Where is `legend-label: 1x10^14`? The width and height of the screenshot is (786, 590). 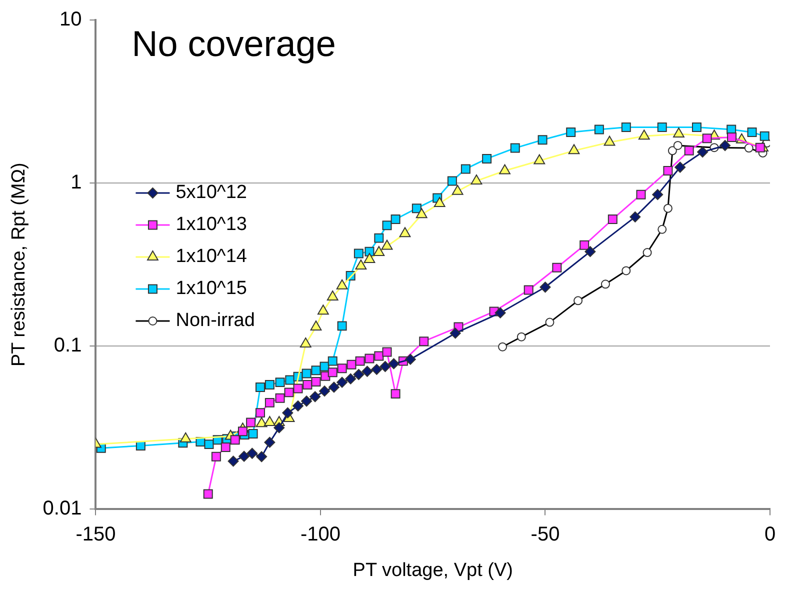
legend-label: 1x10^14 is located at coordinates (212, 257).